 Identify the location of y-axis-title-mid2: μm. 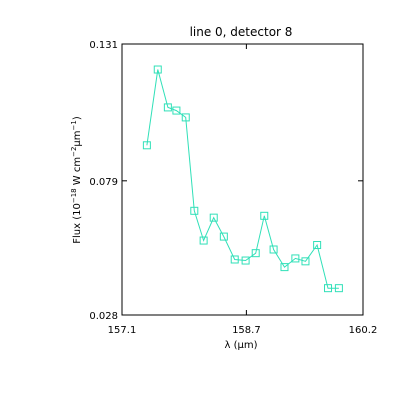
(77, 138).